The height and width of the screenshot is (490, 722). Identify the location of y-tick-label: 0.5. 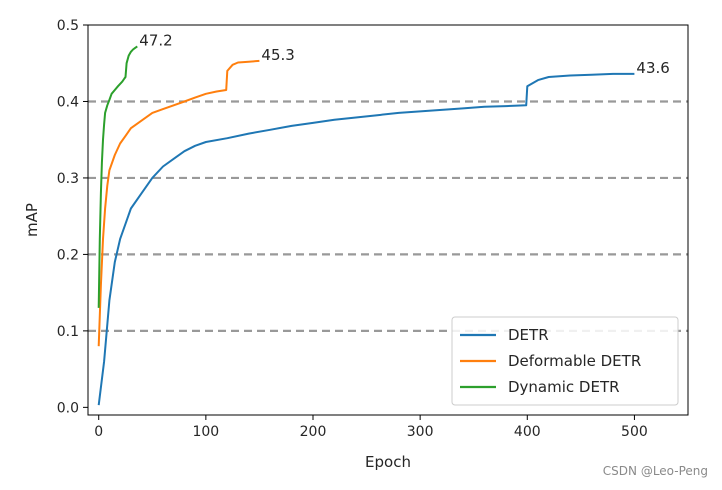
(68, 26).